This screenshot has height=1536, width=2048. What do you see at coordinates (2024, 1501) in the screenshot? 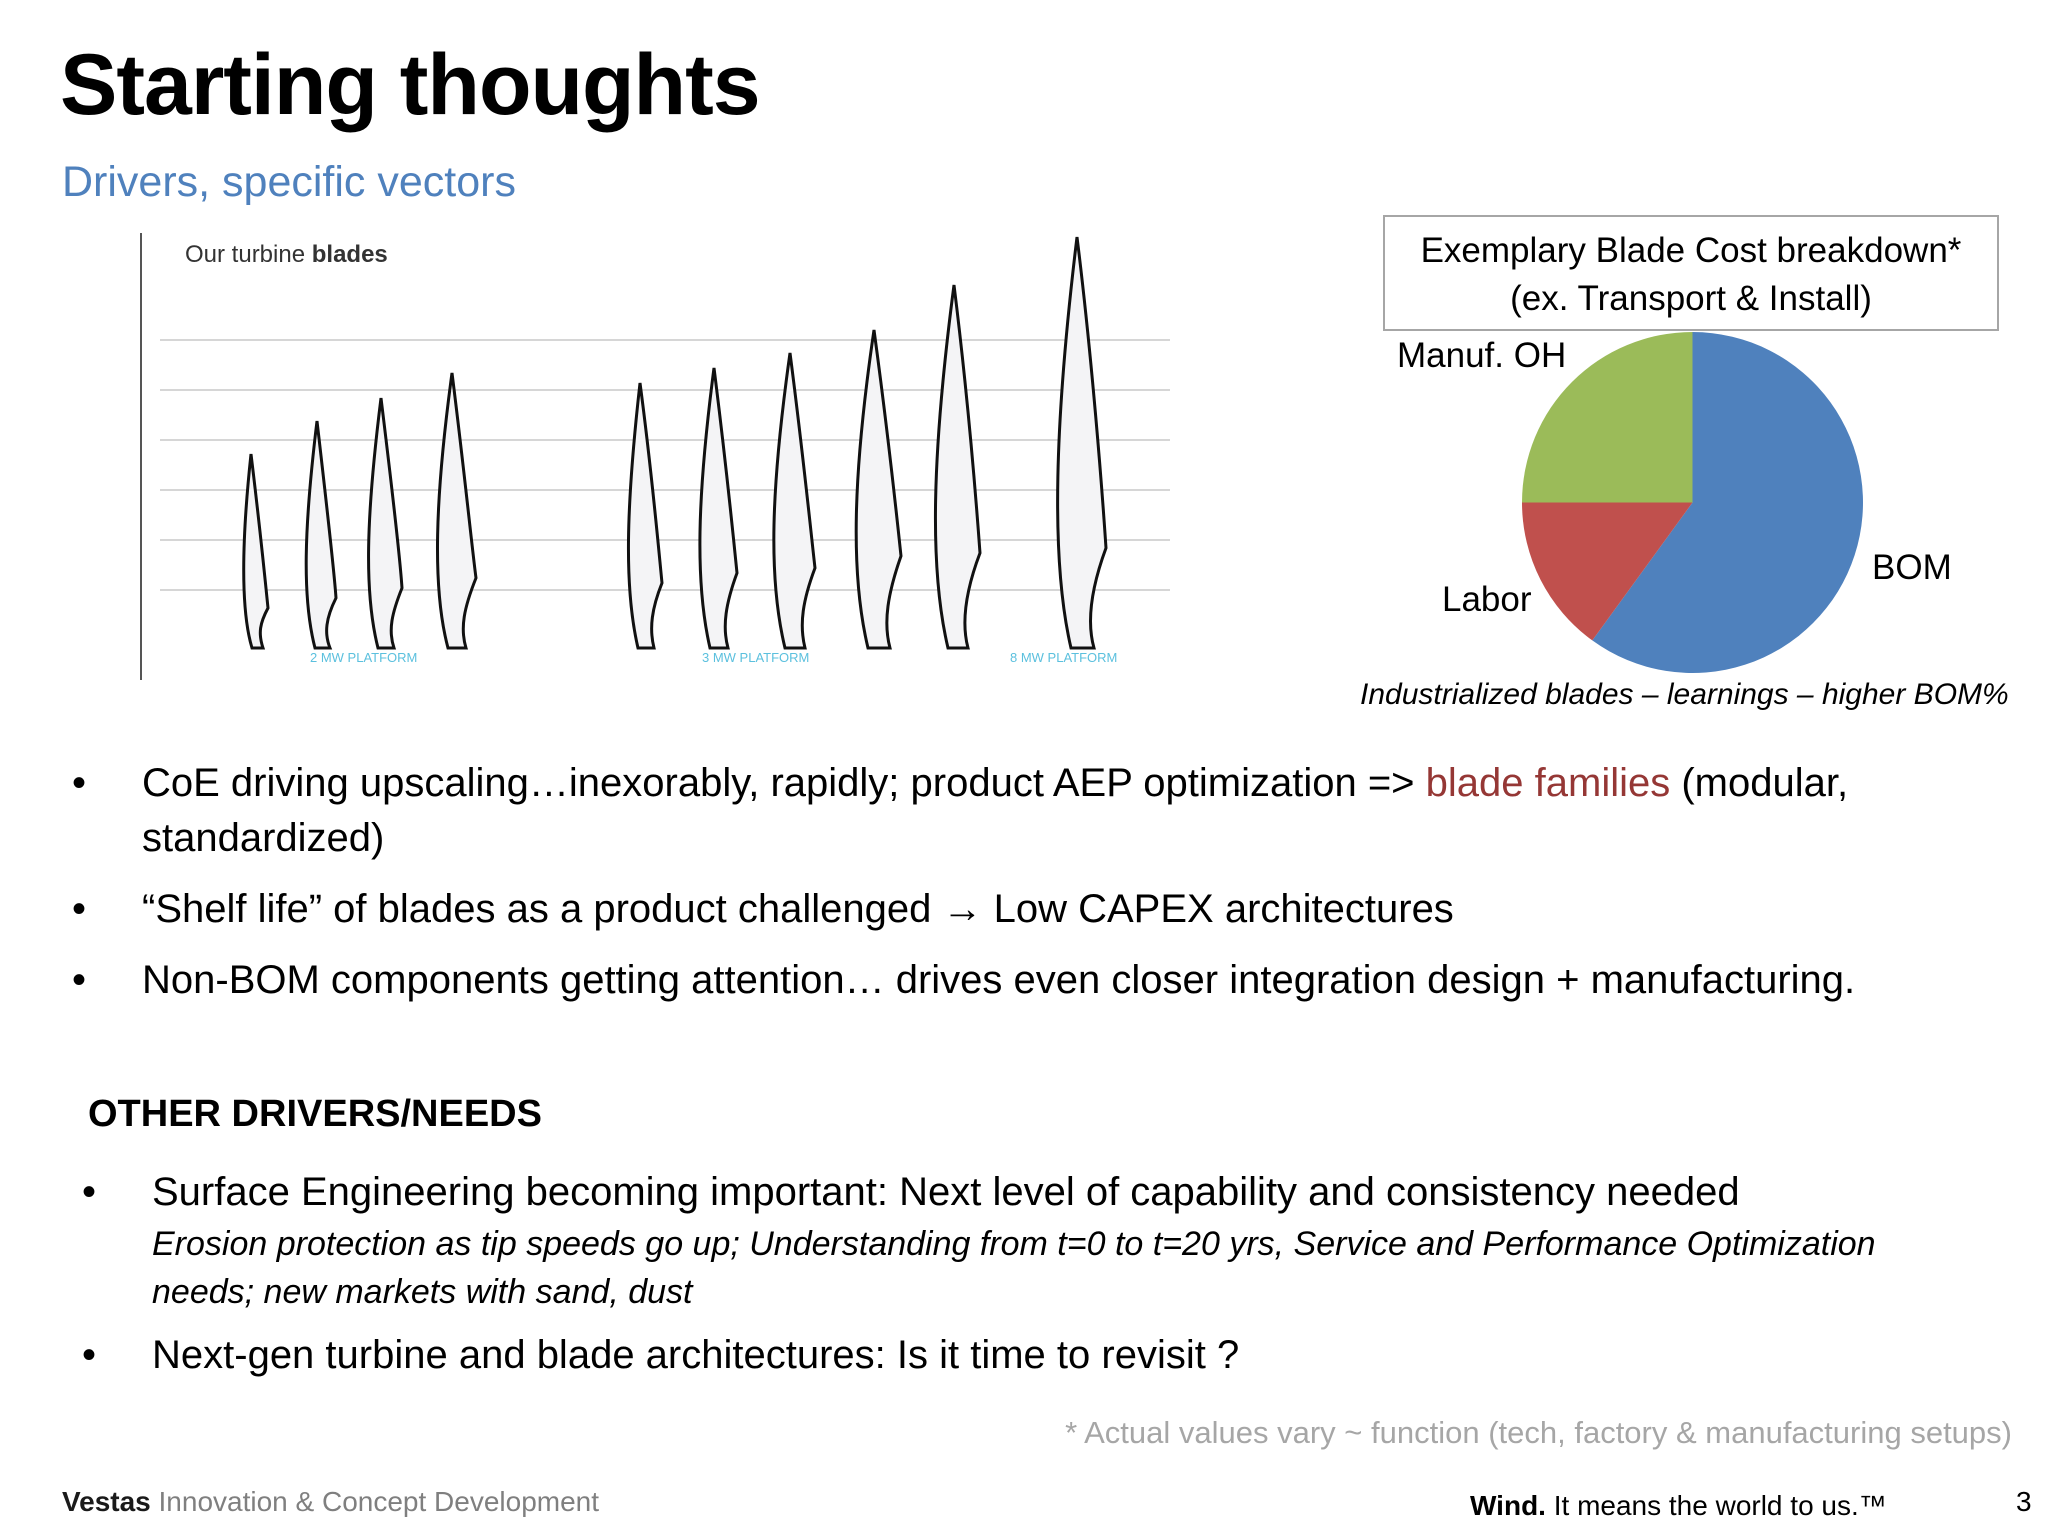
I see `page-number: 3` at bounding box center [2024, 1501].